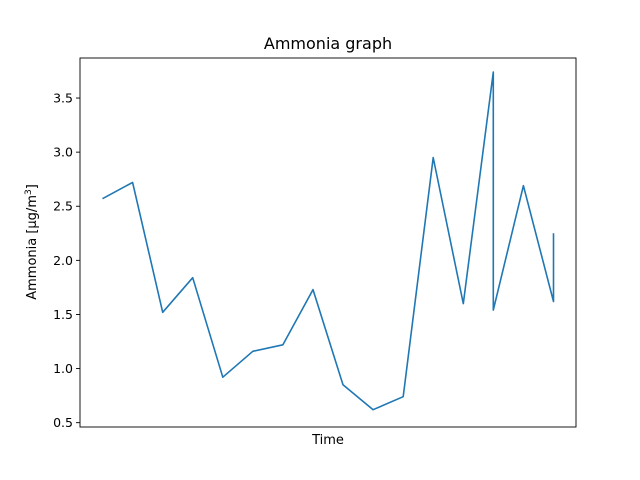 This screenshot has width=640, height=480. What do you see at coordinates (63, 314) in the screenshot?
I see `y-tick-label: 1.5` at bounding box center [63, 314].